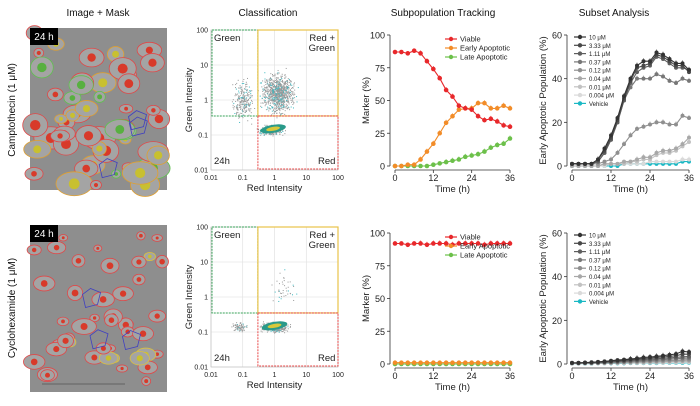 This screenshot has width=700, height=406. Describe the element at coordinates (580, 62) in the screenshot. I see `legend-marker-0.37-m` at that location.